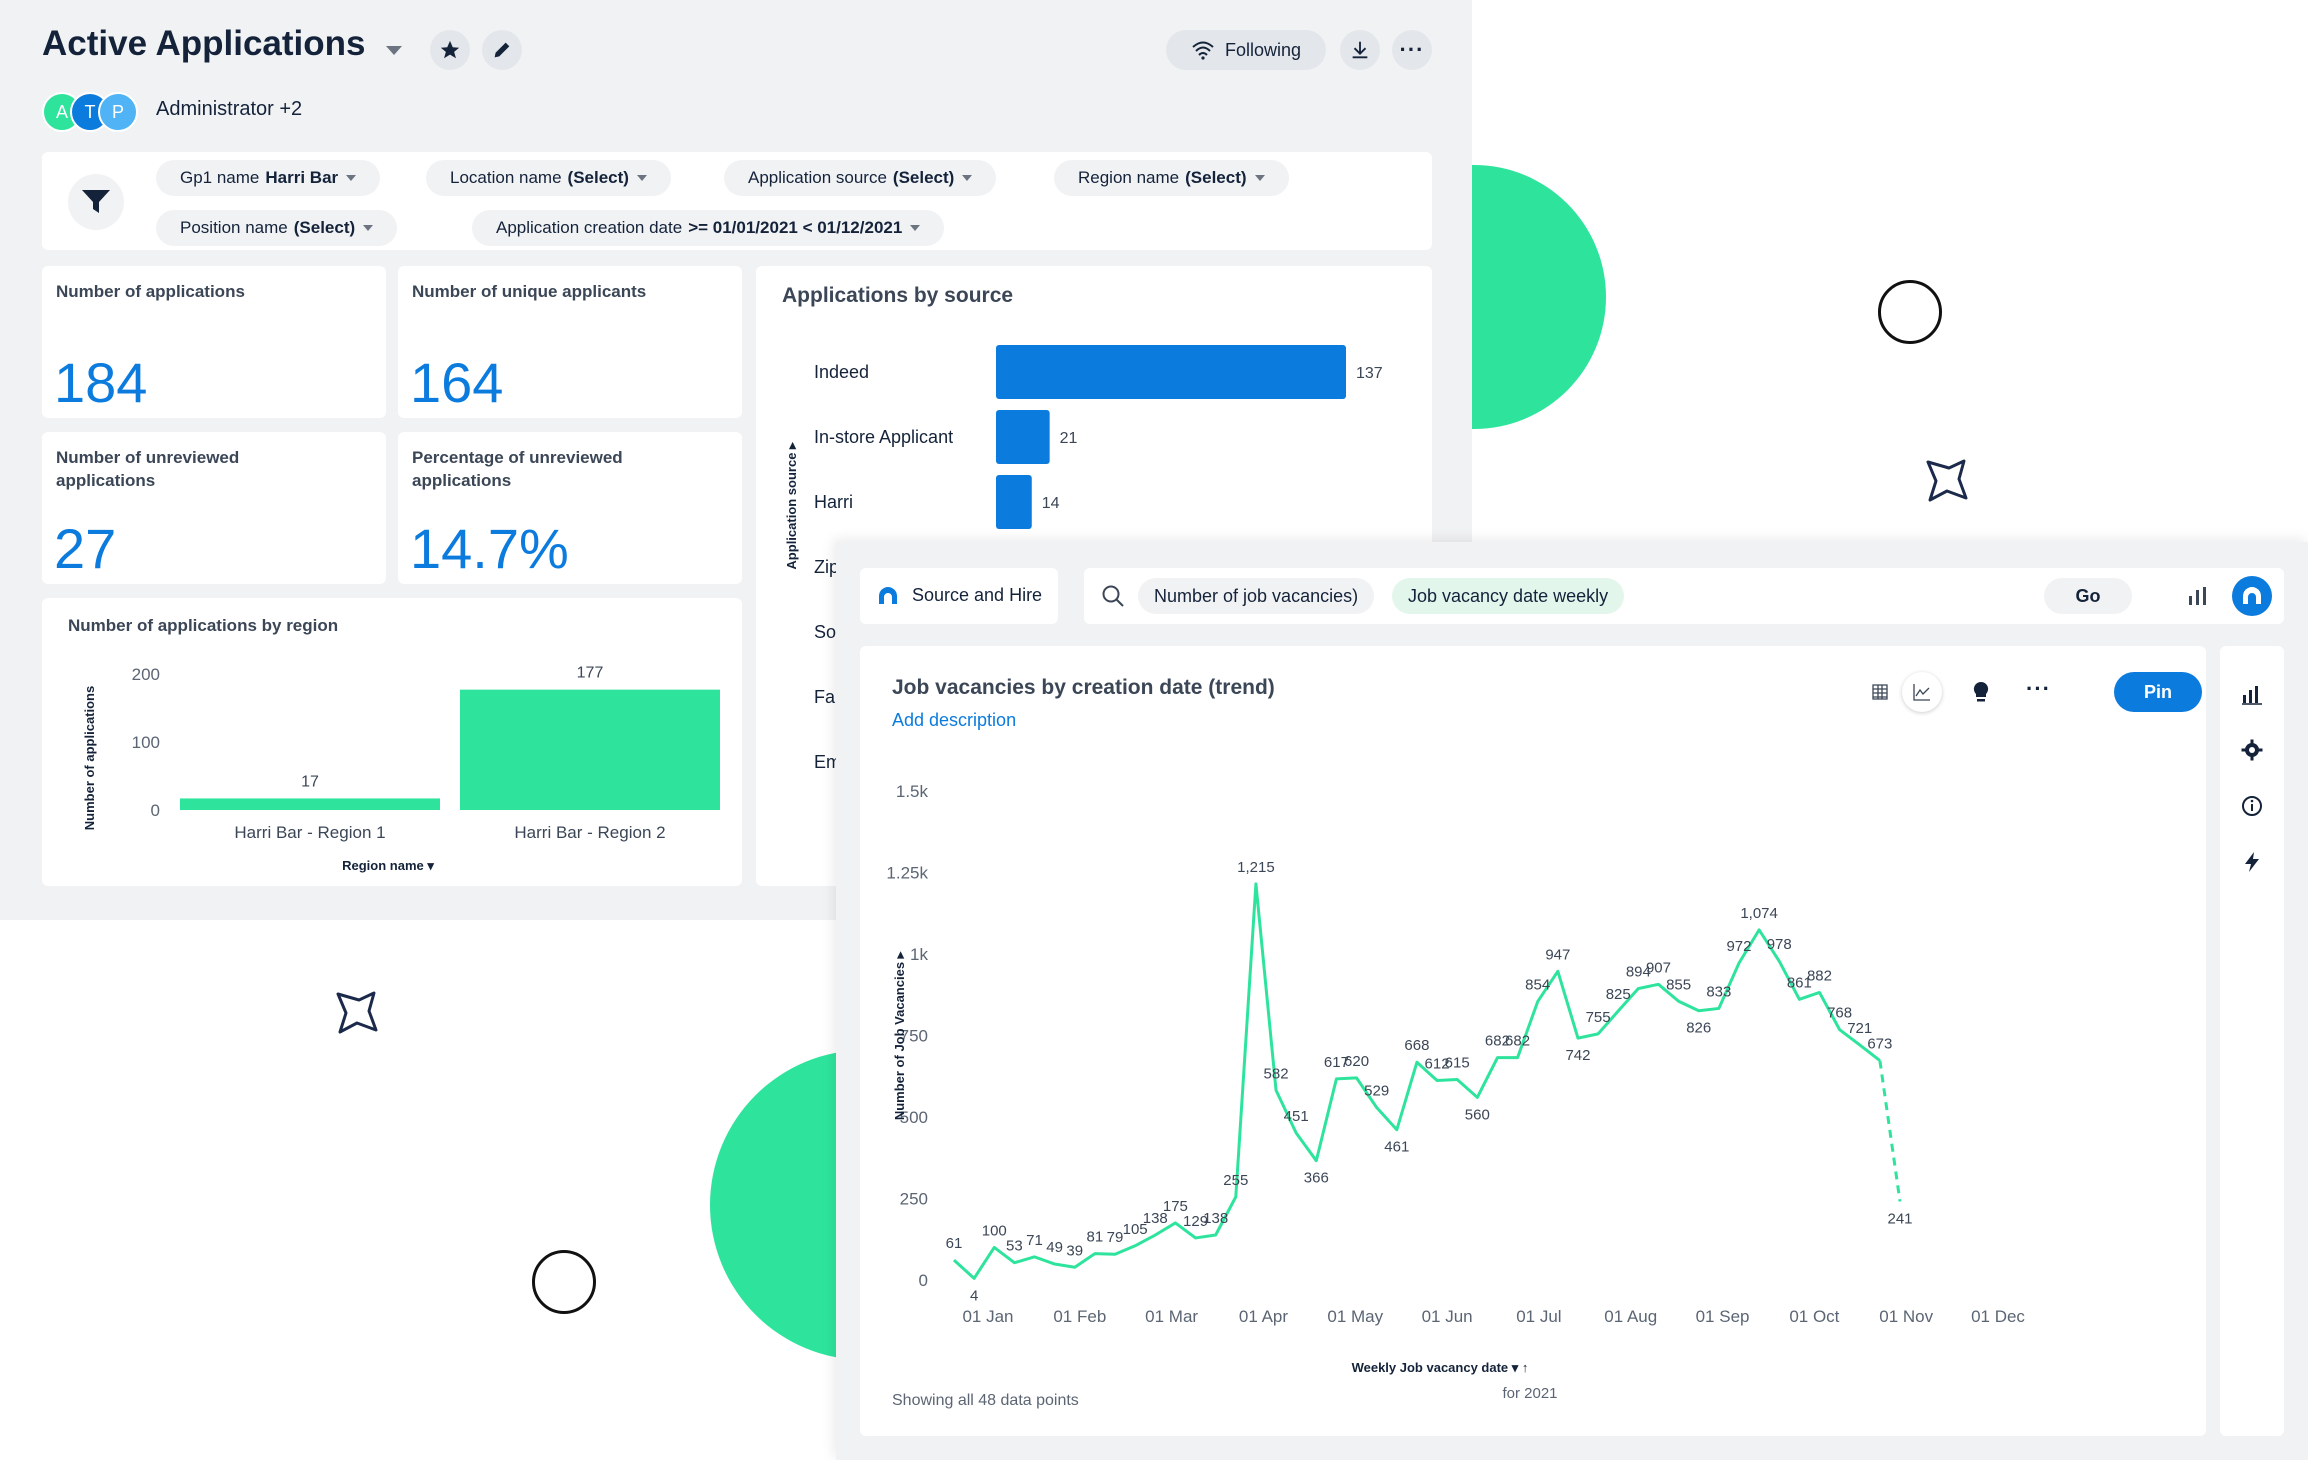  I want to click on chart-view-button, so click(1922, 692).